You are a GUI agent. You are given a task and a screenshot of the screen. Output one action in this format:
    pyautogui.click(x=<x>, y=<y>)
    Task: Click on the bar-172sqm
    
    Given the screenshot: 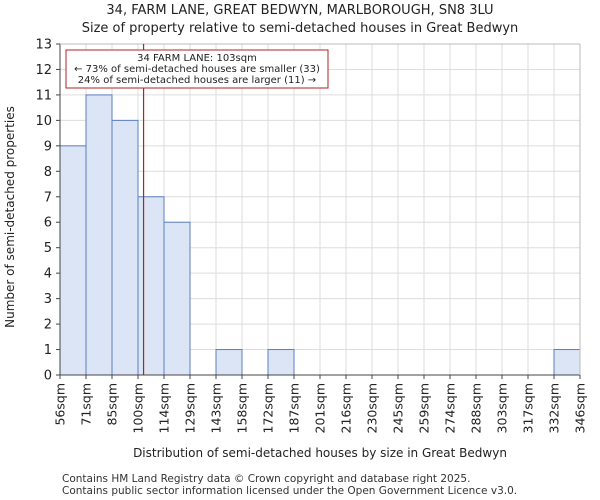 What is the action you would take?
    pyautogui.click(x=281, y=362)
    